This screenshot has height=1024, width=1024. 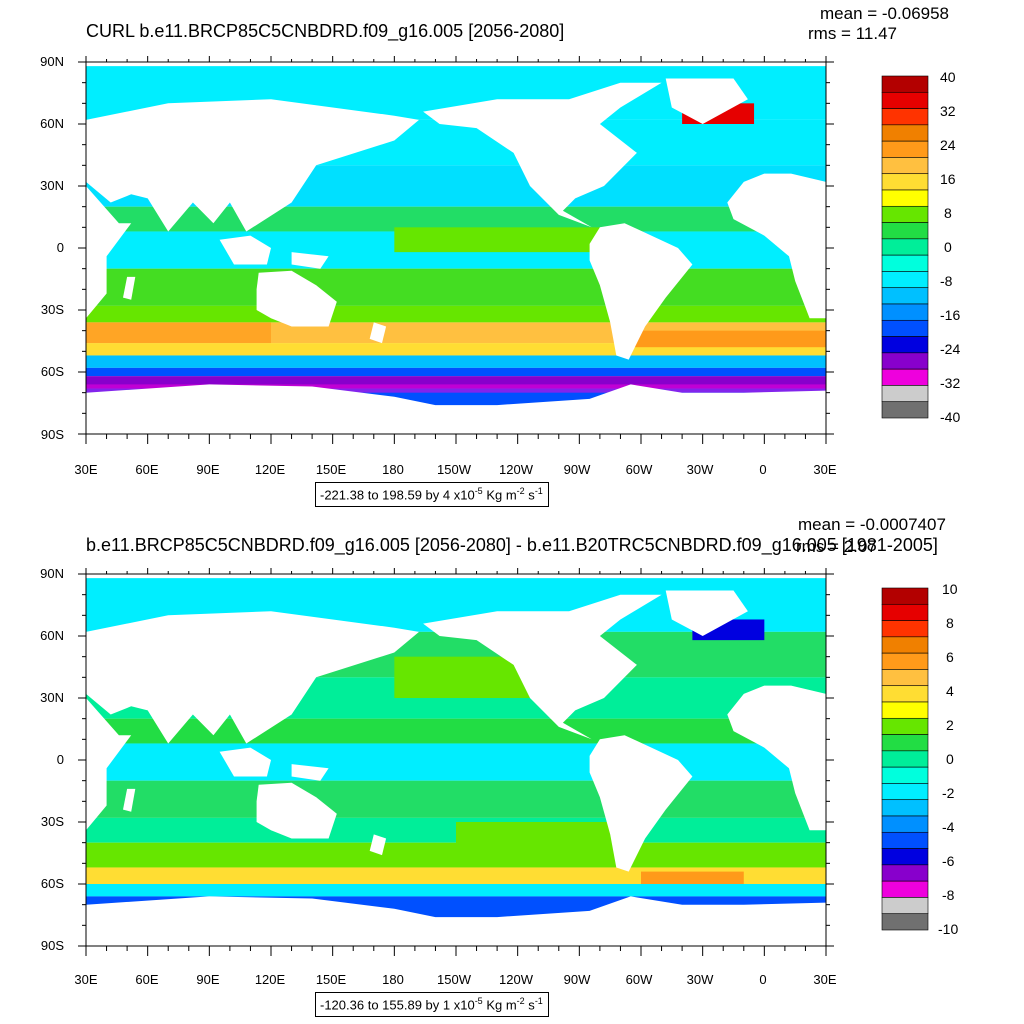 I want to click on lon-label: 60E, so click(x=147, y=979).